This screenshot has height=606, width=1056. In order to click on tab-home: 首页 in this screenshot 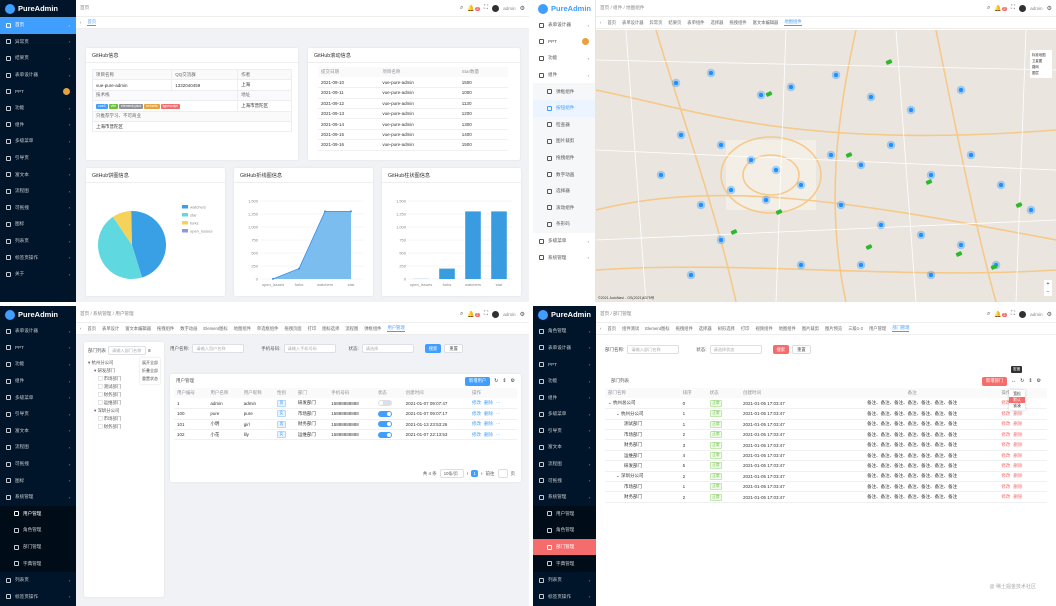, I will do `click(92, 22)`.